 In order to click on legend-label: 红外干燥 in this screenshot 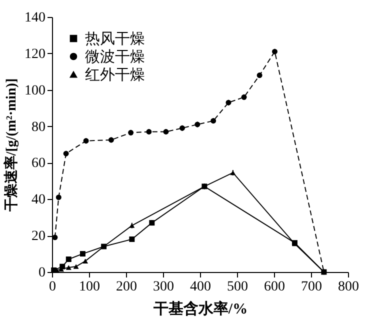, I will do `click(115, 75)`.